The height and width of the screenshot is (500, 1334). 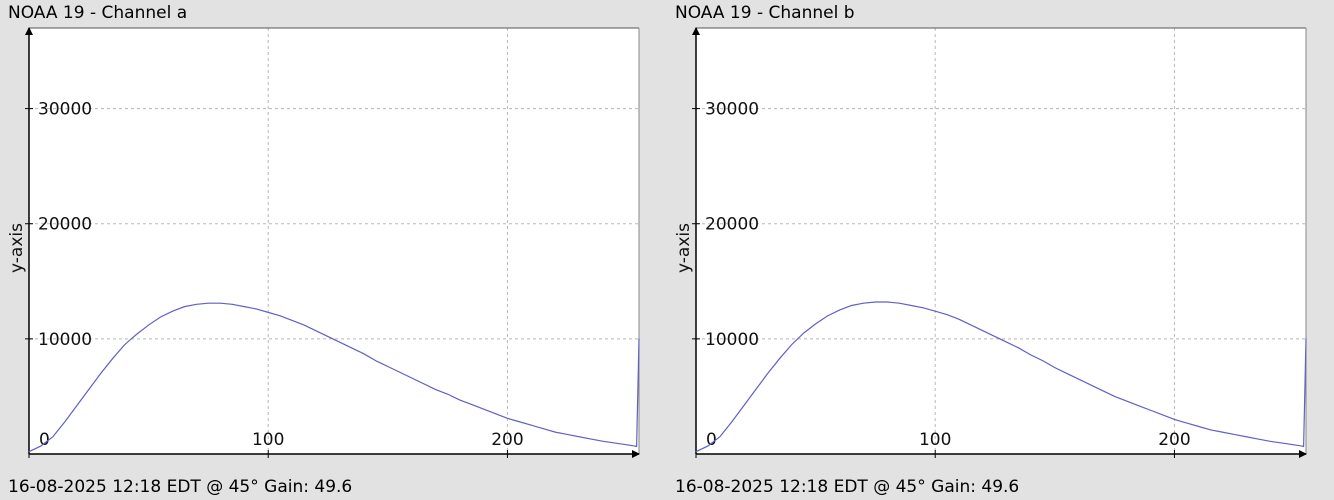 I want to click on y-axis-arrow, so click(x=696, y=31).